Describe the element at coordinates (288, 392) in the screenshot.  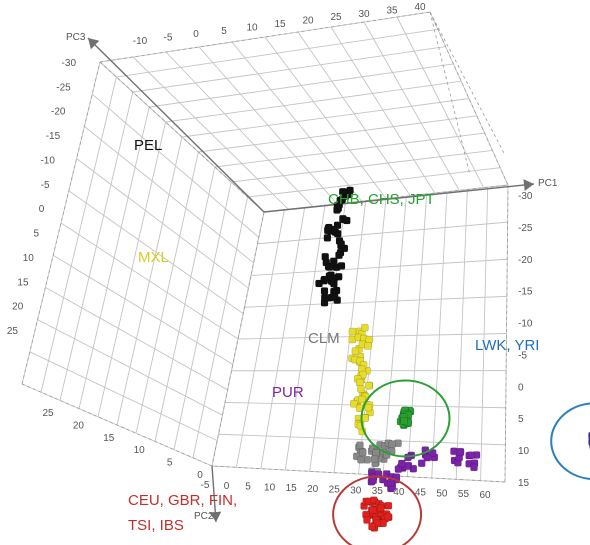
I see `label-pur: PUR` at that location.